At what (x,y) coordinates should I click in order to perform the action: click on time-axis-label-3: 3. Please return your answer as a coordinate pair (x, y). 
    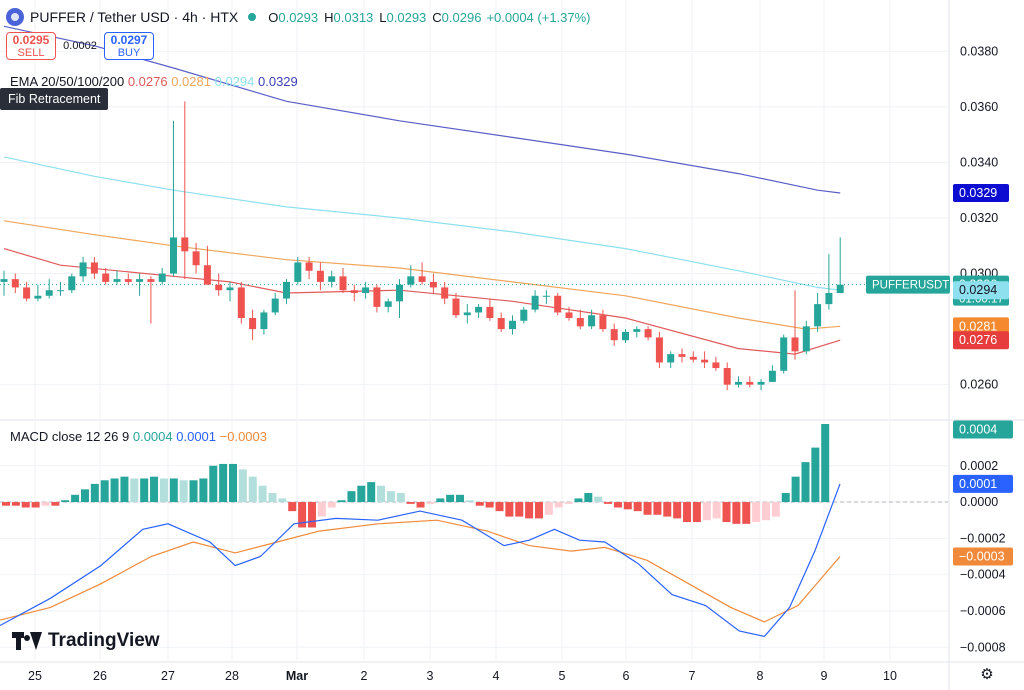
    Looking at the image, I should click on (430, 676).